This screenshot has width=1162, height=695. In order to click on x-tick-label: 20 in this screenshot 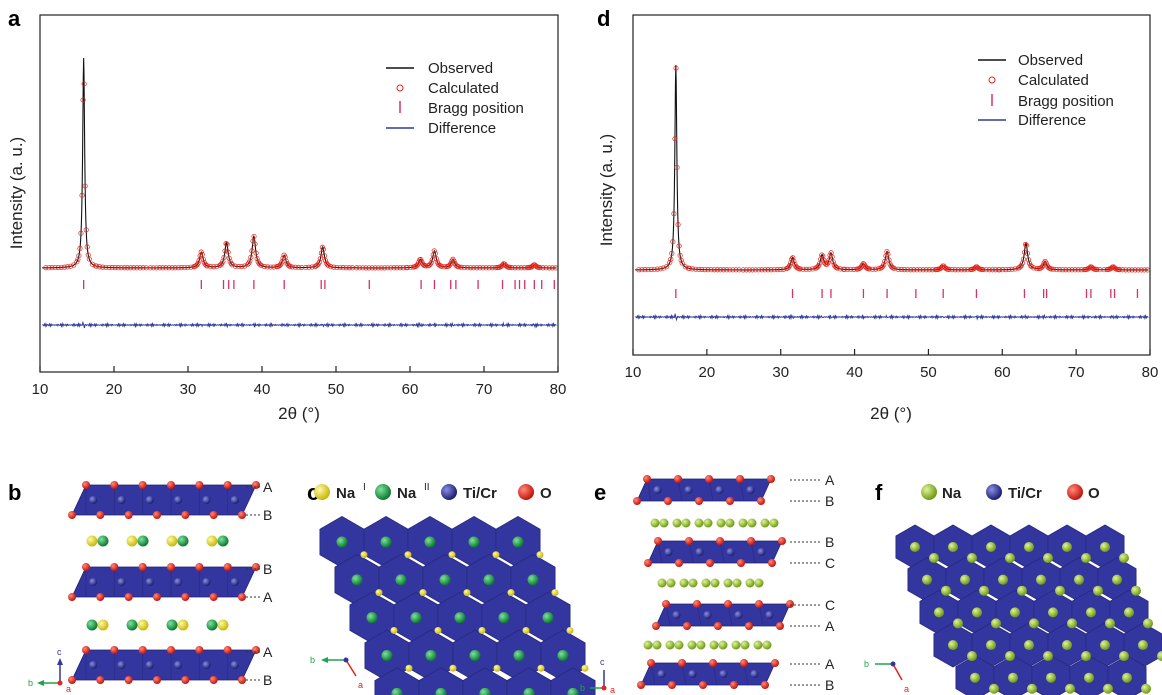, I will do `click(114, 389)`.